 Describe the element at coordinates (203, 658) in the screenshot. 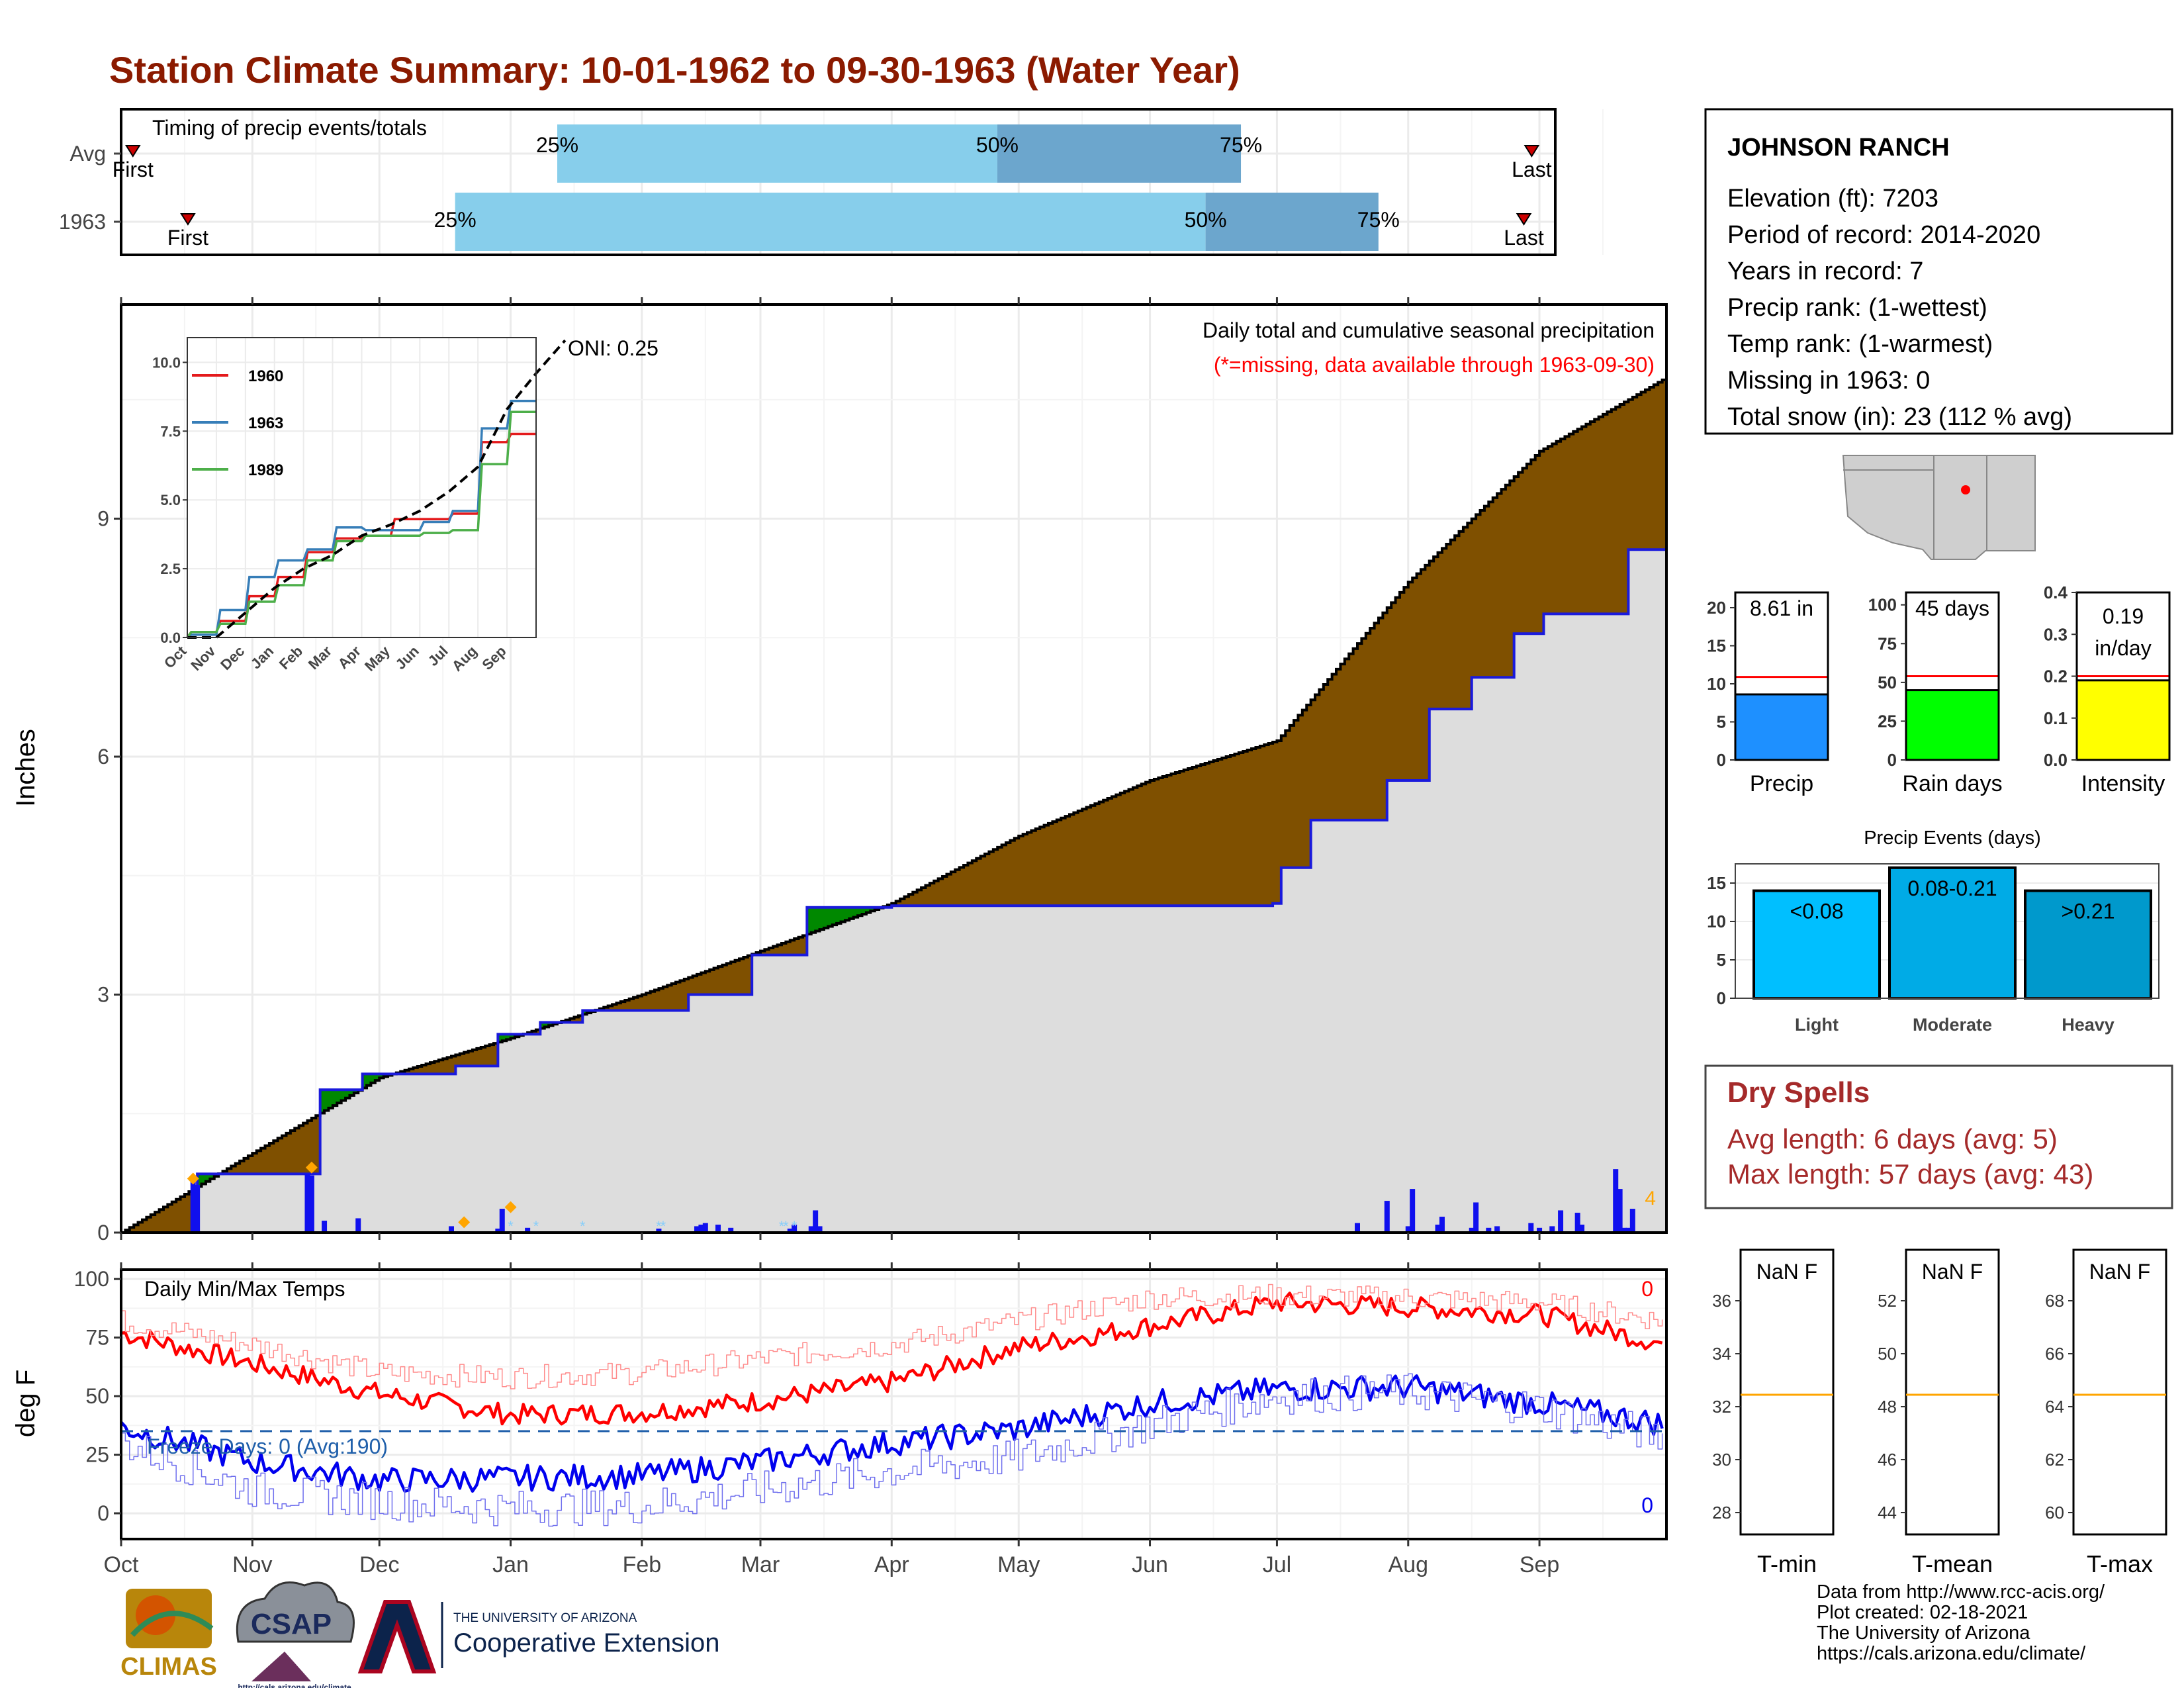

I see `inset-x-tick-label: Nov` at that location.